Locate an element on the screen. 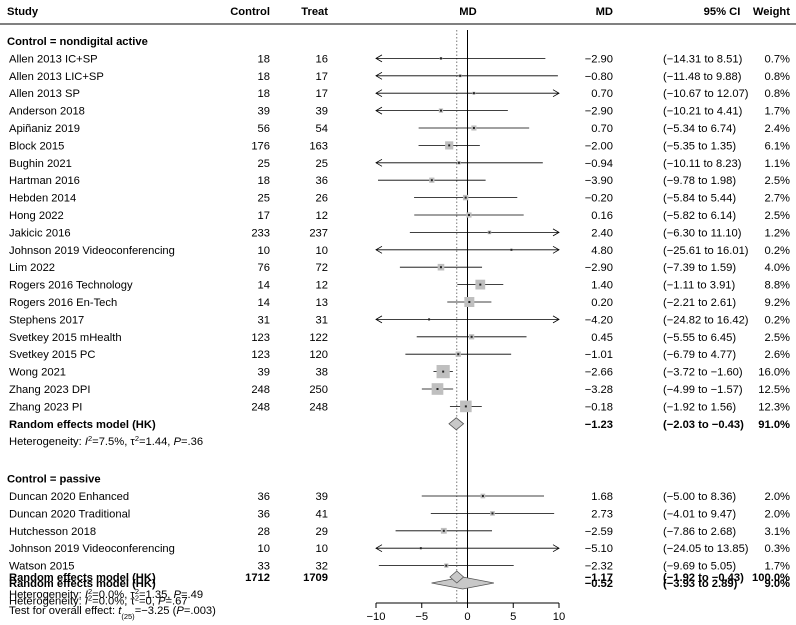  x-axis-tick-label: −5 is located at coordinates (421, 617).